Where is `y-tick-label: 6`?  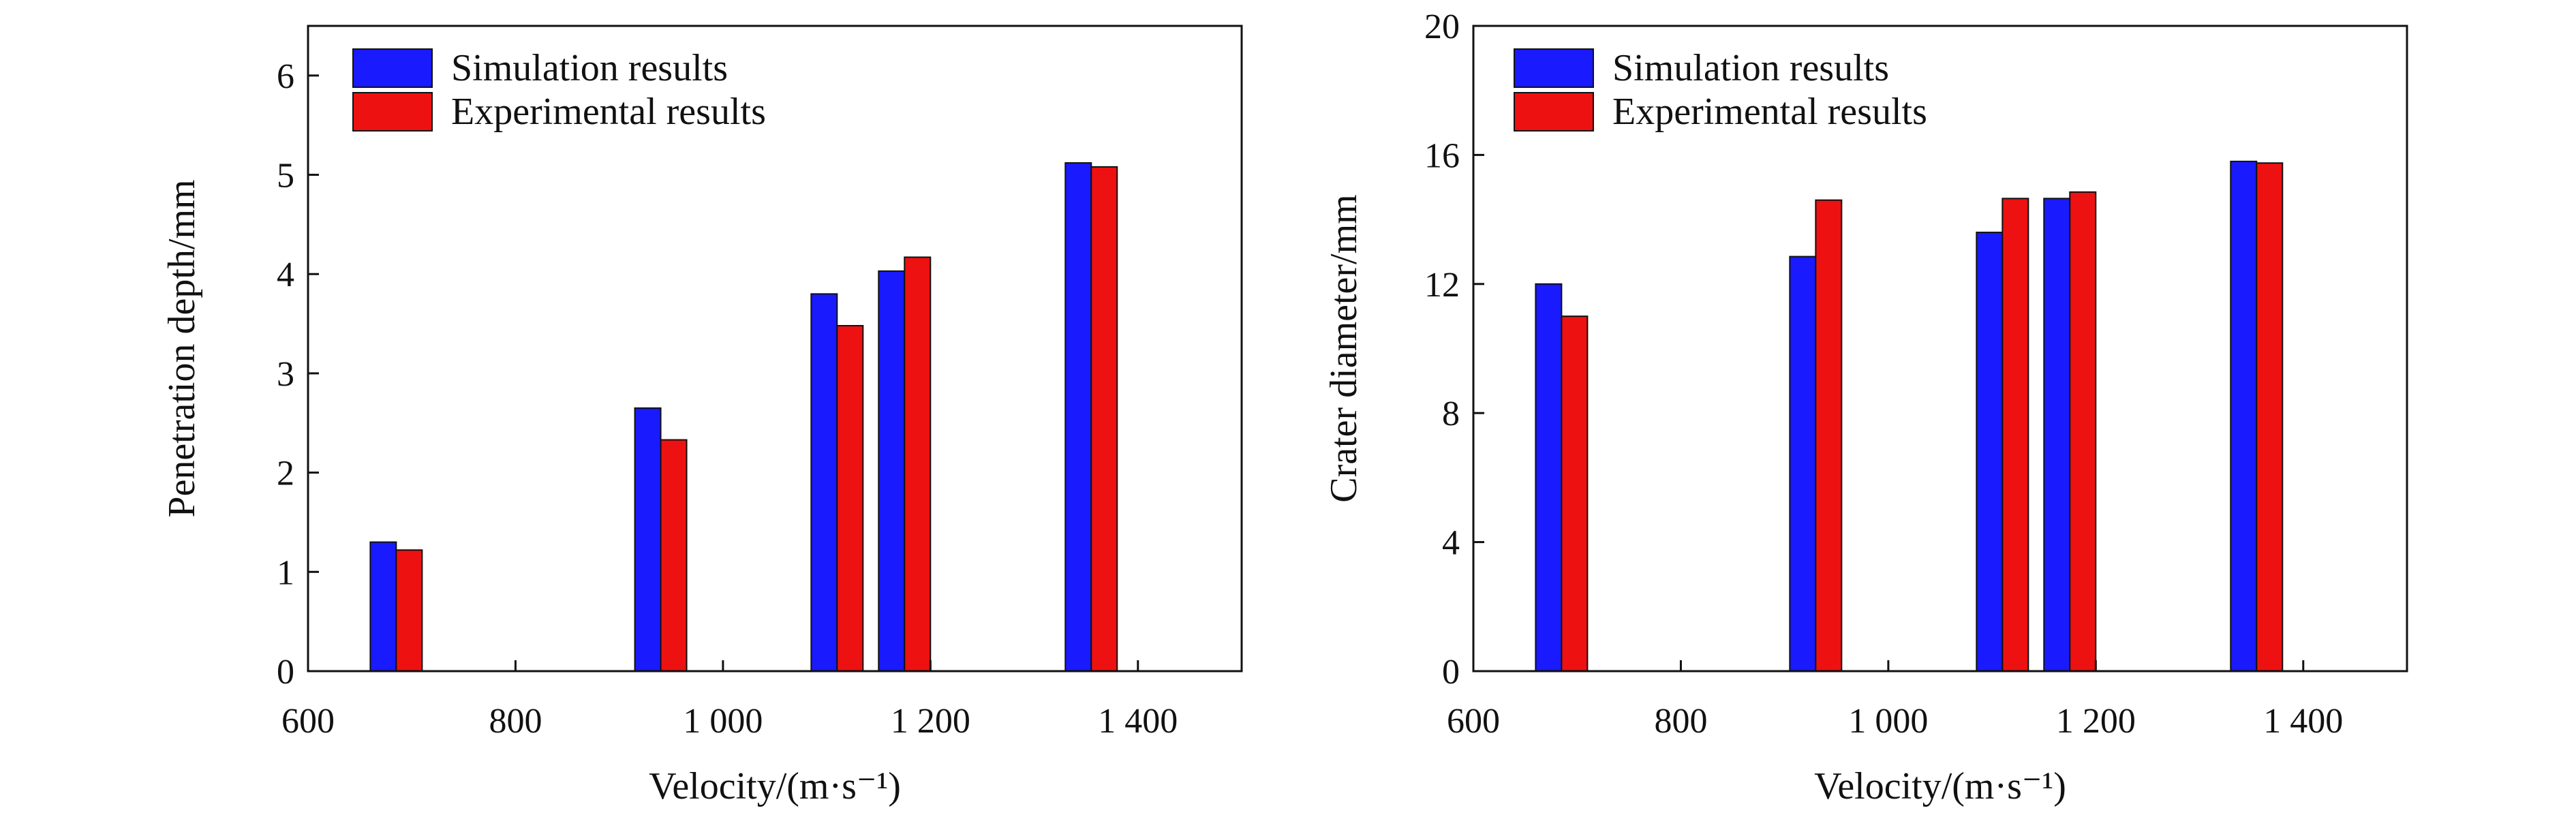 y-tick-label: 6 is located at coordinates (285, 76).